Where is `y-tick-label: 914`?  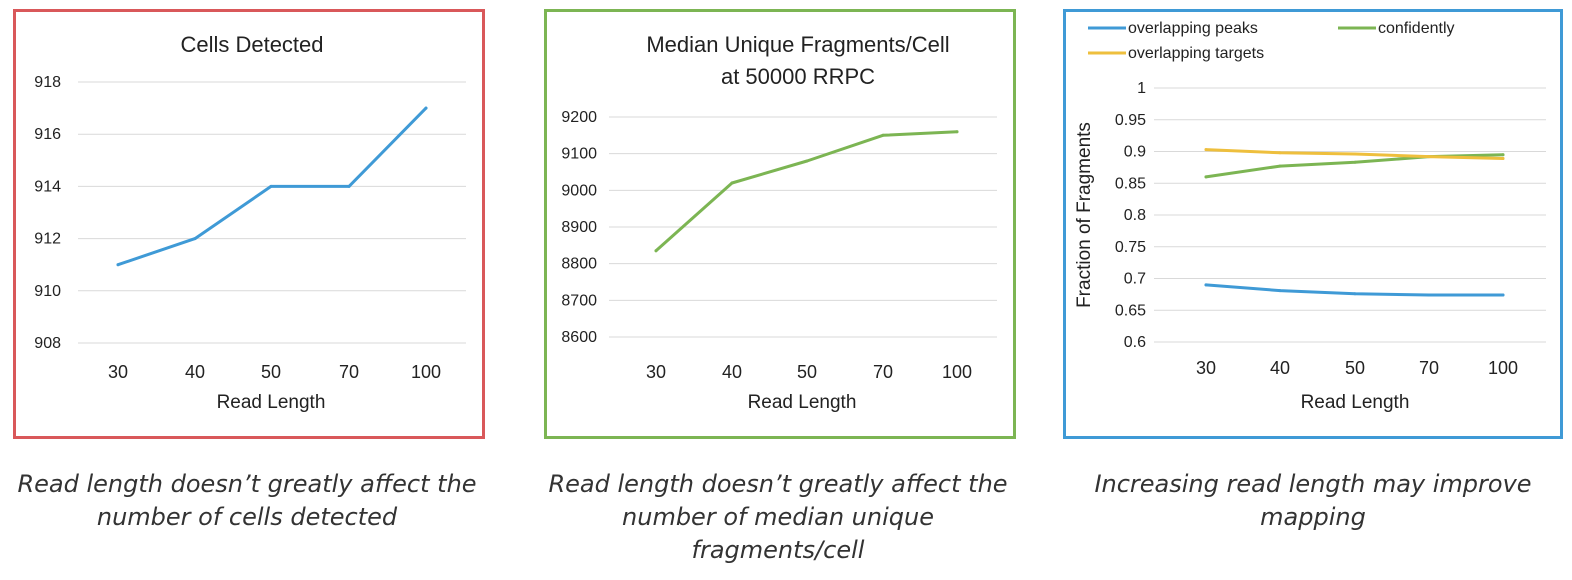 y-tick-label: 914 is located at coordinates (47, 186).